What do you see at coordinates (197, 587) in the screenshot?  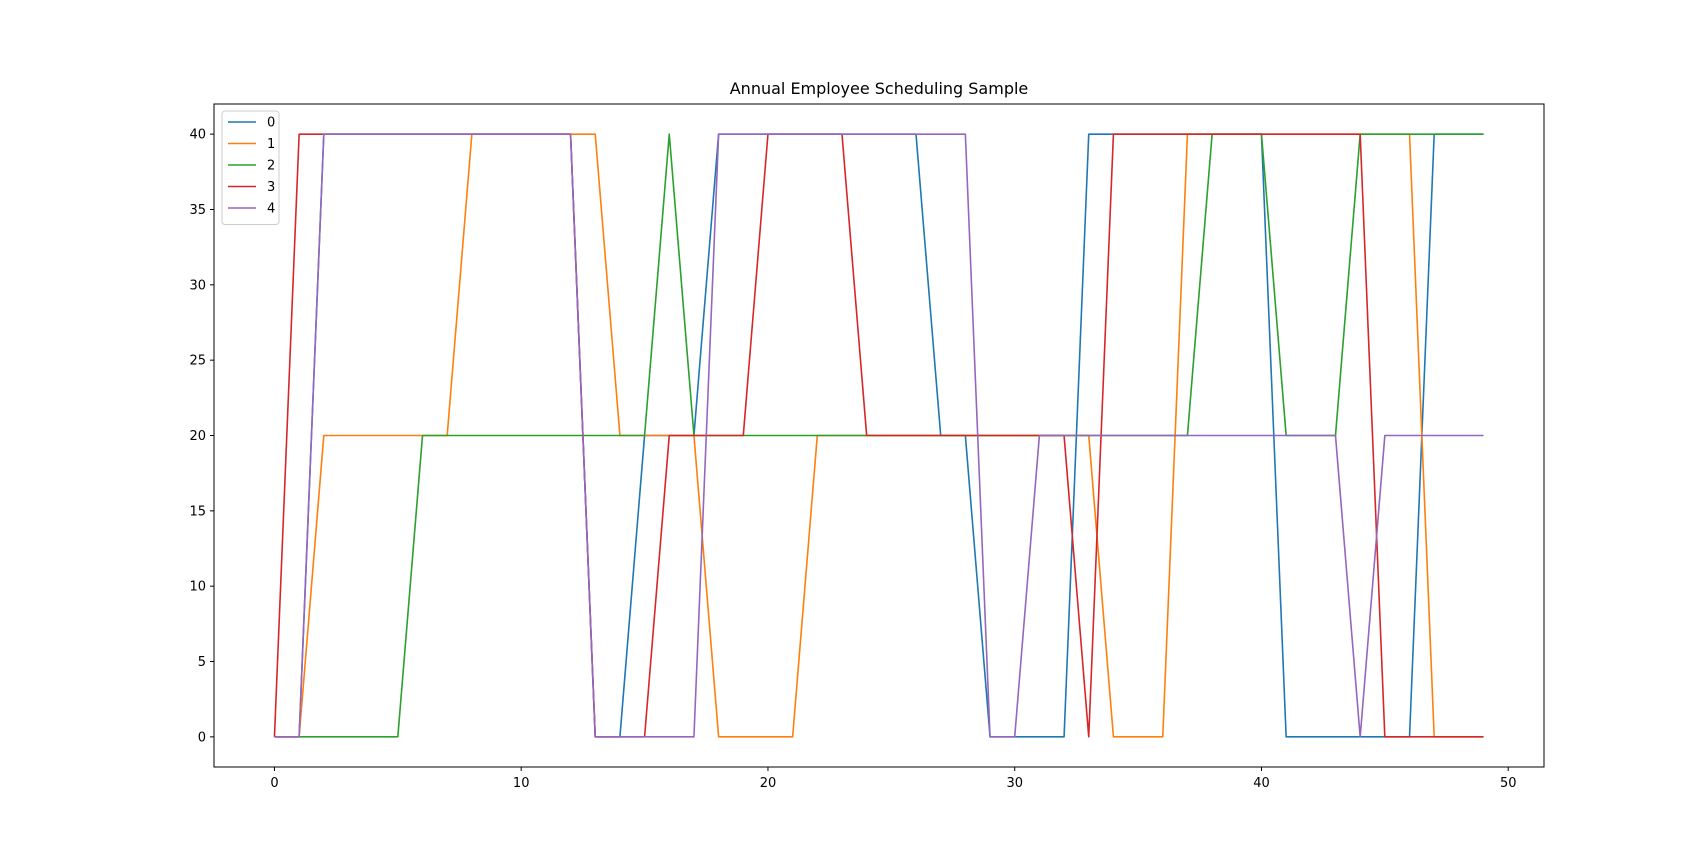 I see `y-tick-label: 10` at bounding box center [197, 587].